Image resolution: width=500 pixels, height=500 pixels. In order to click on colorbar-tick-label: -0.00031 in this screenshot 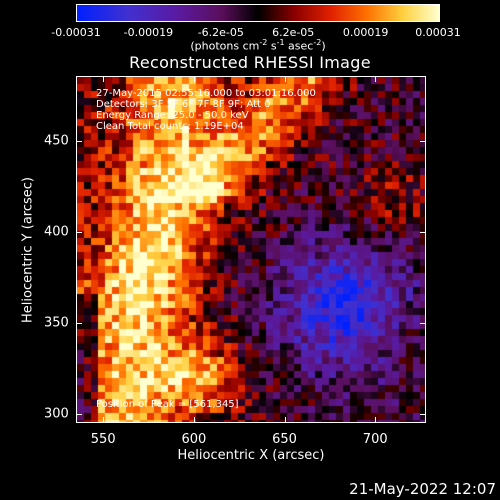, I will do `click(76, 32)`.